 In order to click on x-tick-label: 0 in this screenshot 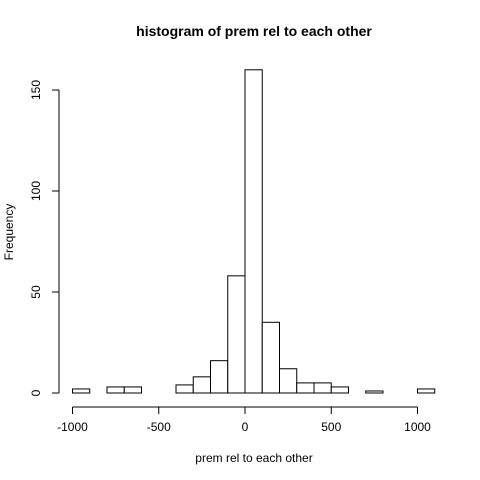, I will do `click(245, 427)`.